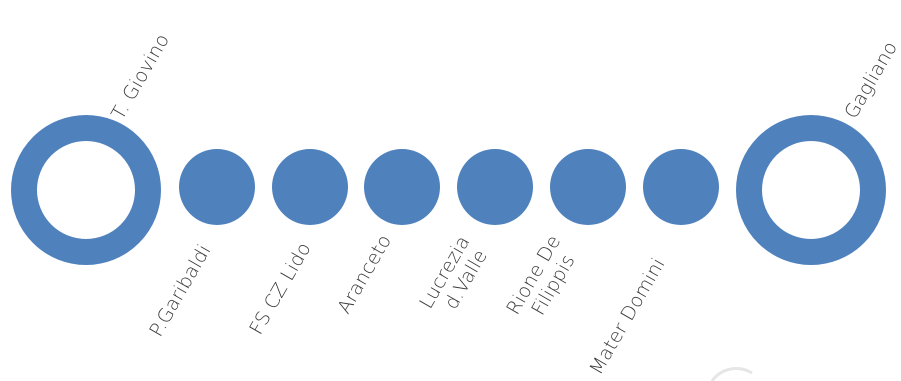  I want to click on watermark-arc, so click(731, 374).